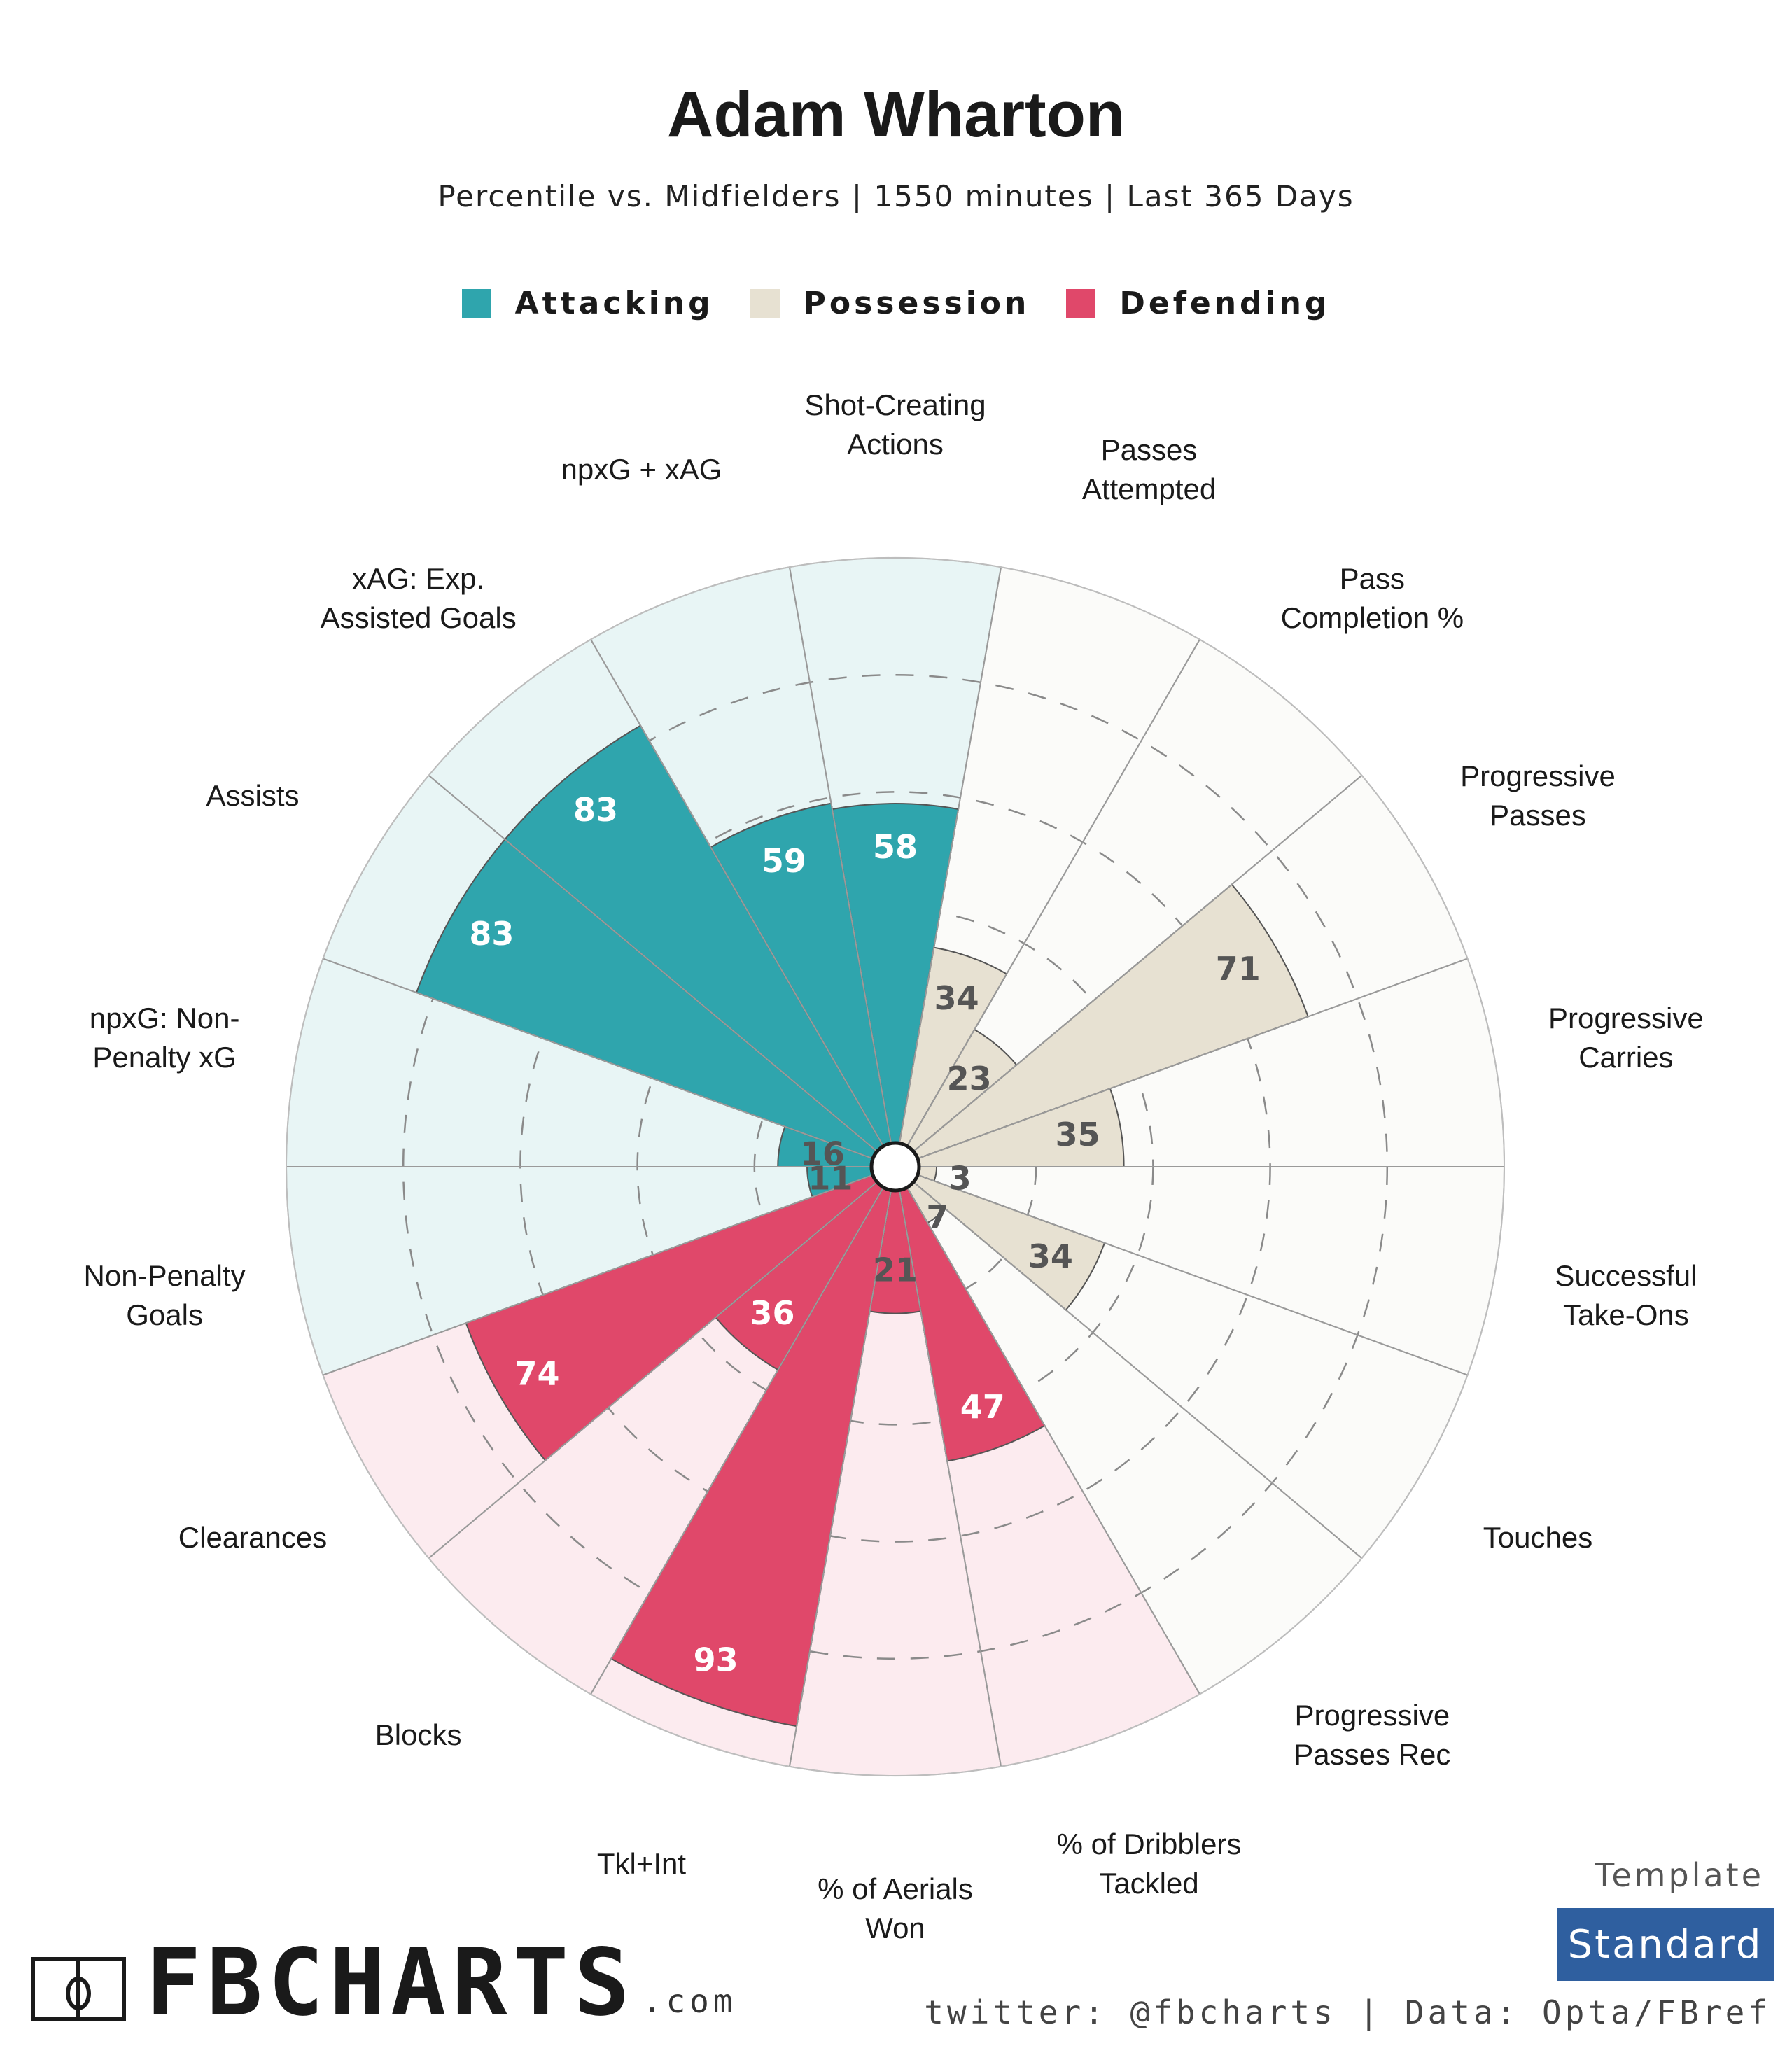 This screenshot has width=1792, height=2048. I want to click on category-label: Progressive Passes, so click(1538, 796).